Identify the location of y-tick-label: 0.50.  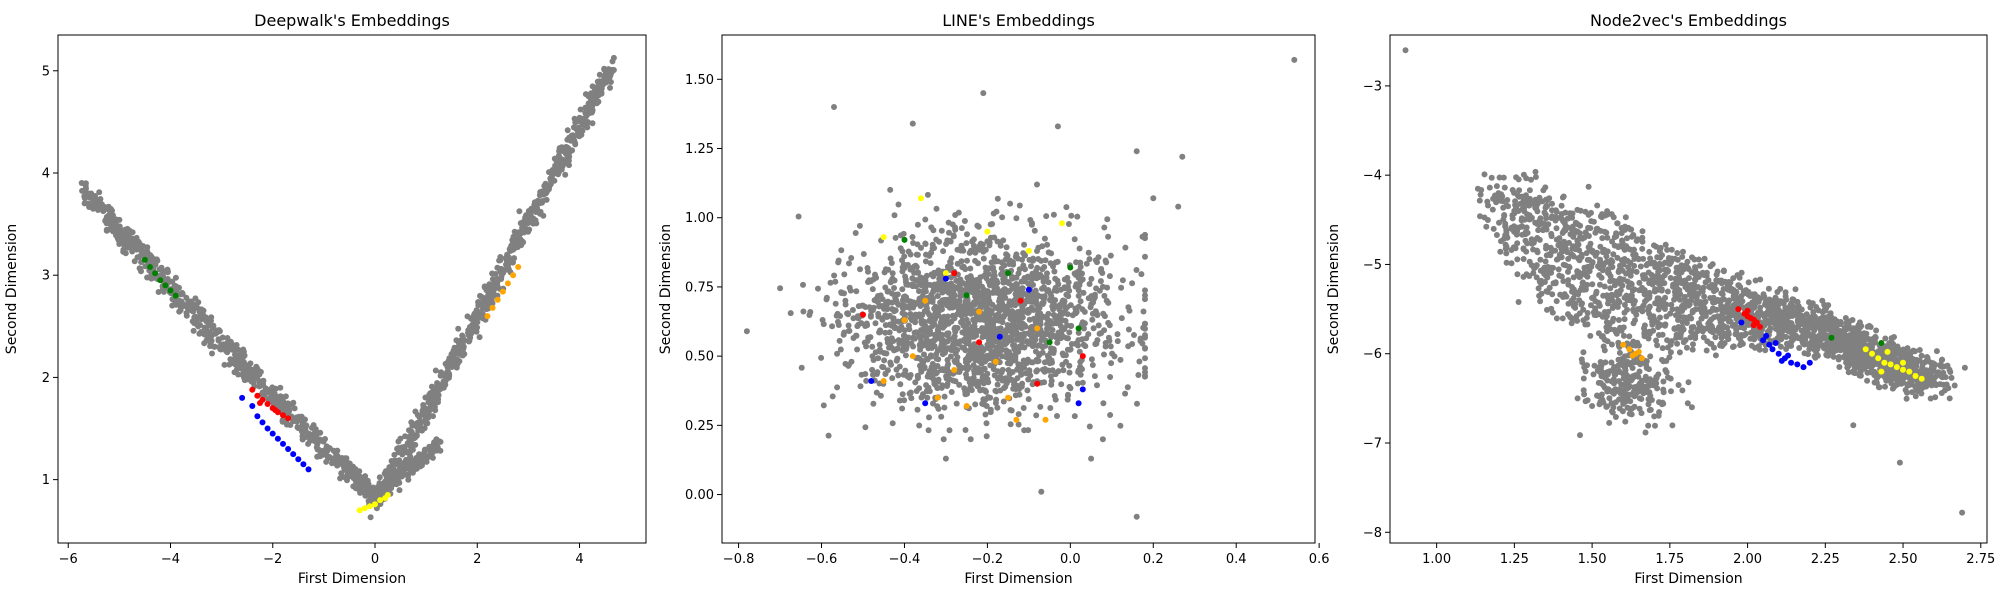
(699, 357).